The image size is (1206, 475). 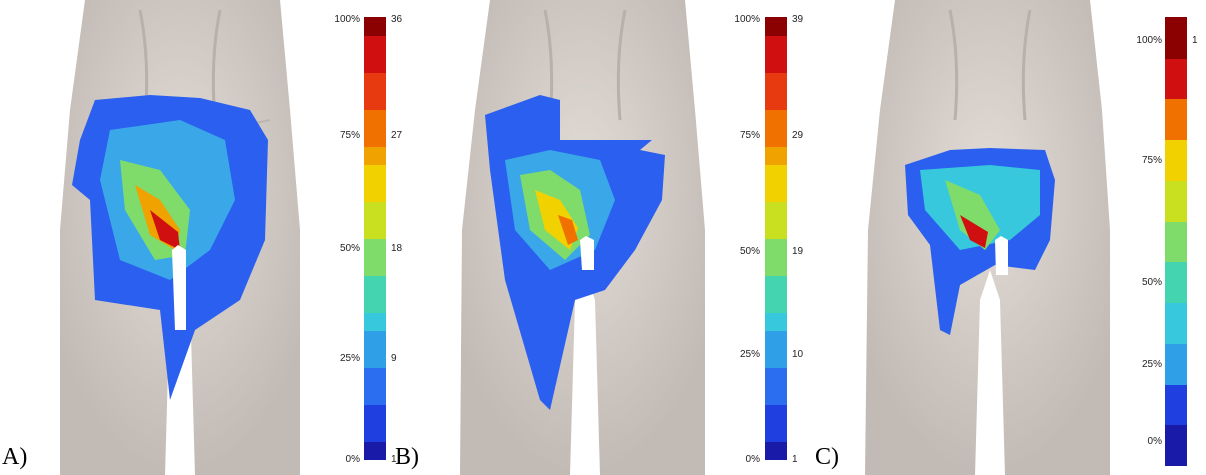 I want to click on panel-label-c: C), so click(x=827, y=457).